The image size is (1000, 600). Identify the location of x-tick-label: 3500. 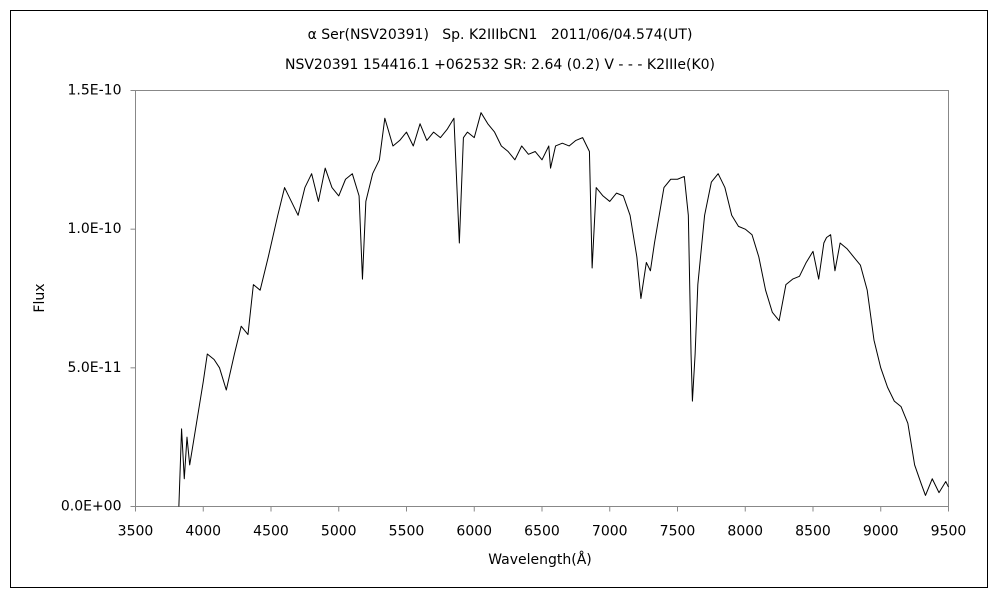
(136, 532).